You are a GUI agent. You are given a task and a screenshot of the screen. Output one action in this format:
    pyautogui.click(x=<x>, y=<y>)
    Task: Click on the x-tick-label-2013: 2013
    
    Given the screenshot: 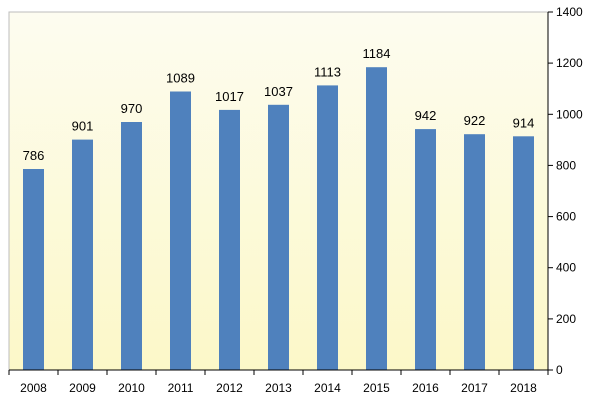 What is the action you would take?
    pyautogui.click(x=278, y=388)
    